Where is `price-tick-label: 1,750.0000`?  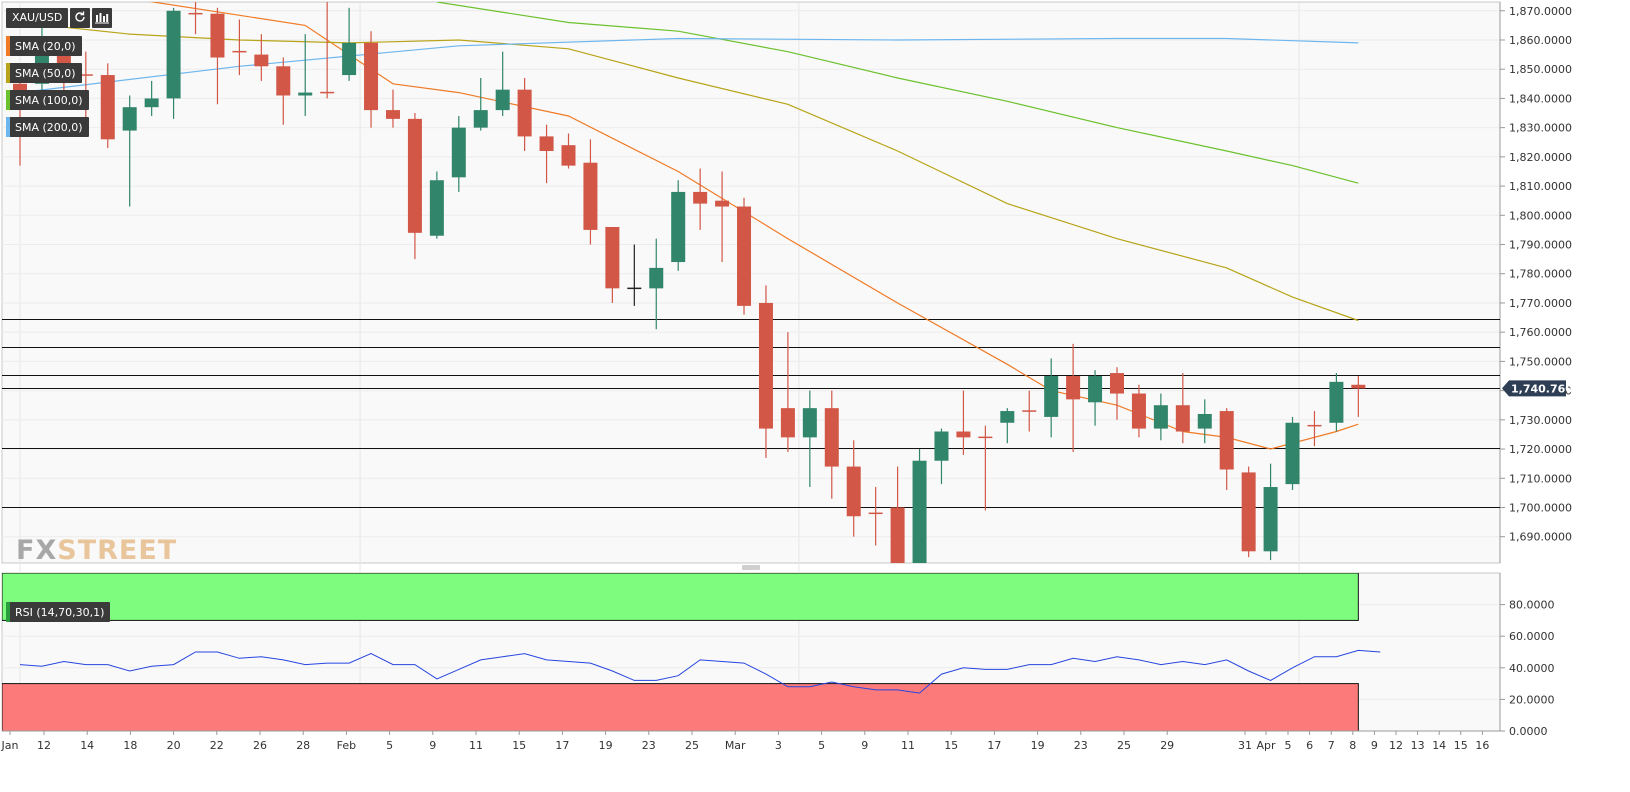 price-tick-label: 1,750.0000 is located at coordinates (1540, 361).